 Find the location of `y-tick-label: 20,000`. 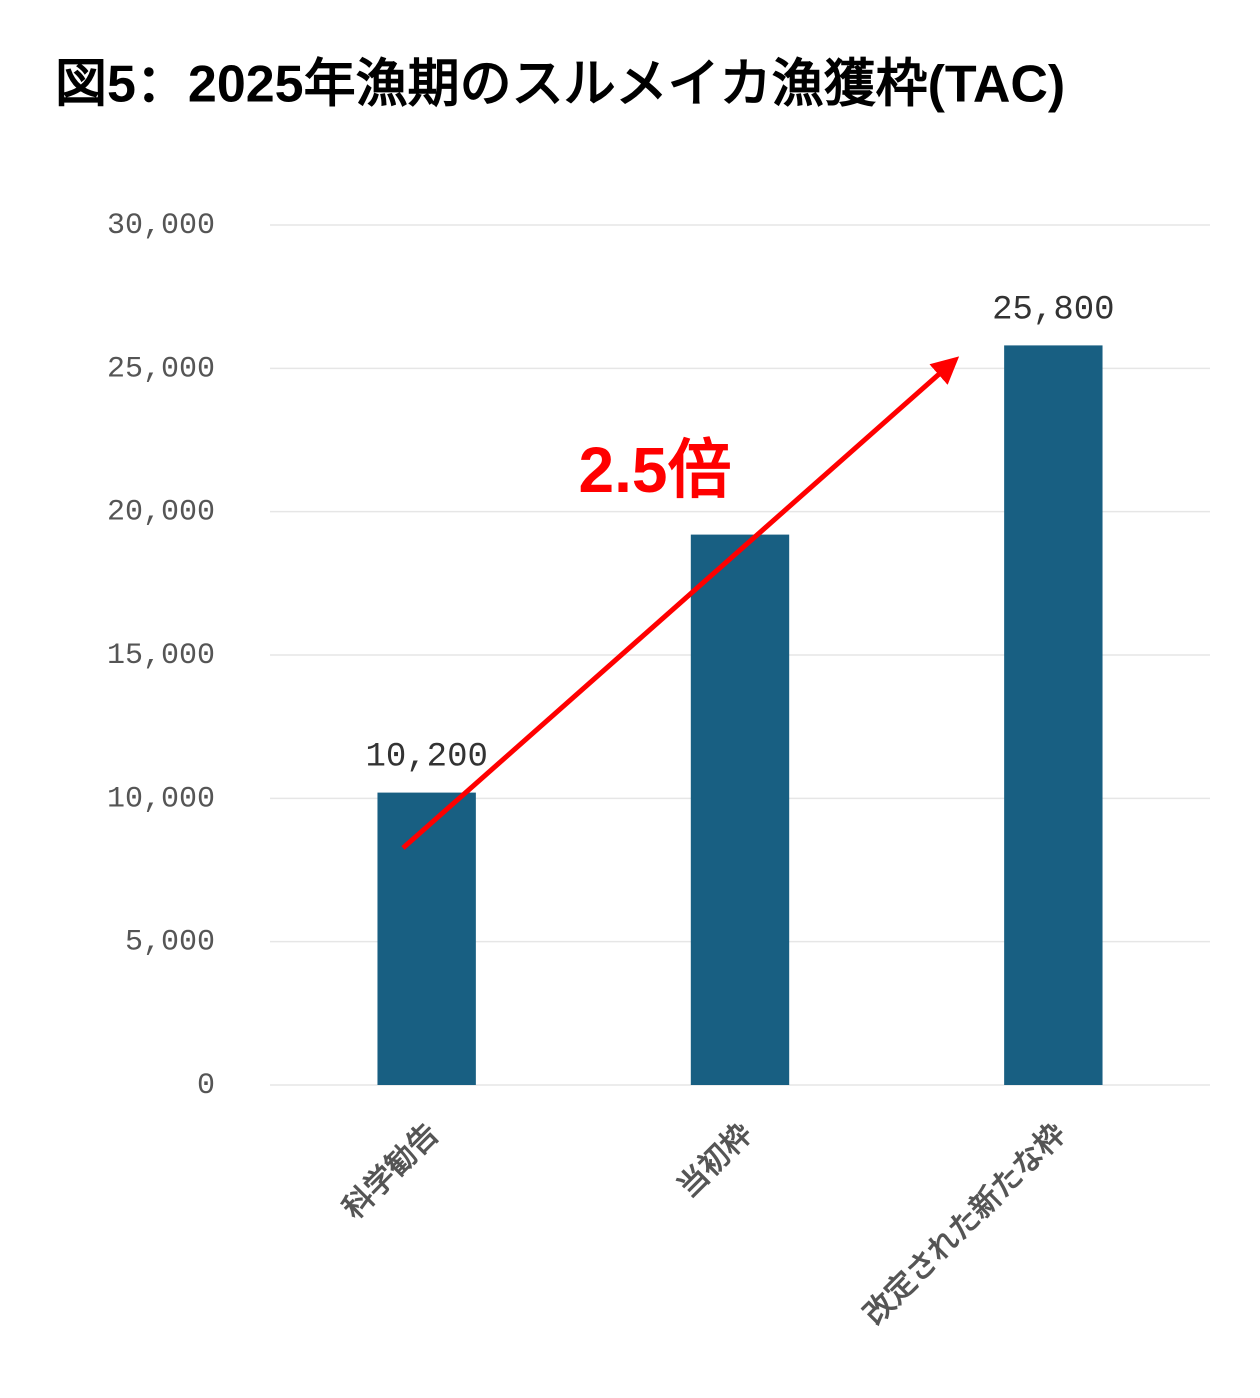

y-tick-label: 20,000 is located at coordinates (161, 513).